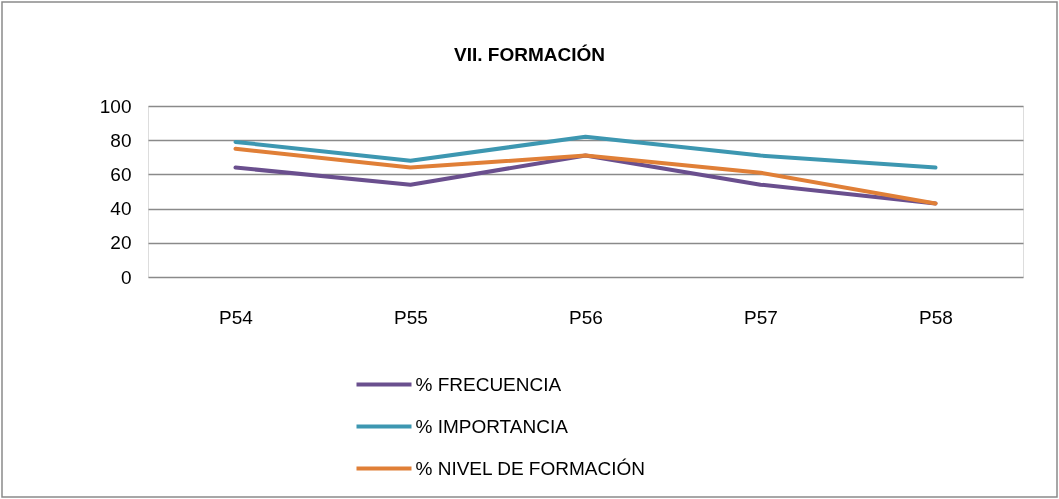  I want to click on y-tick-label: 20, so click(121, 243).